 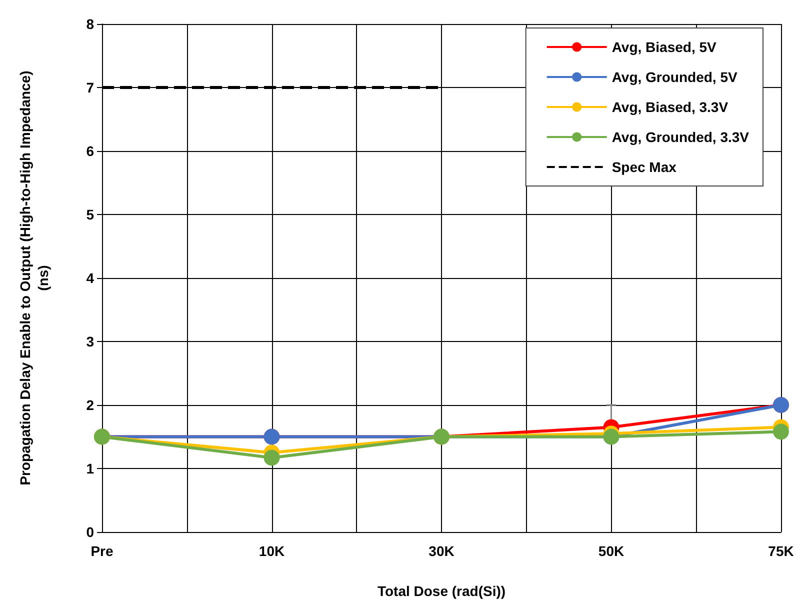 What do you see at coordinates (90, 342) in the screenshot?
I see `y-tick-label: 3` at bounding box center [90, 342].